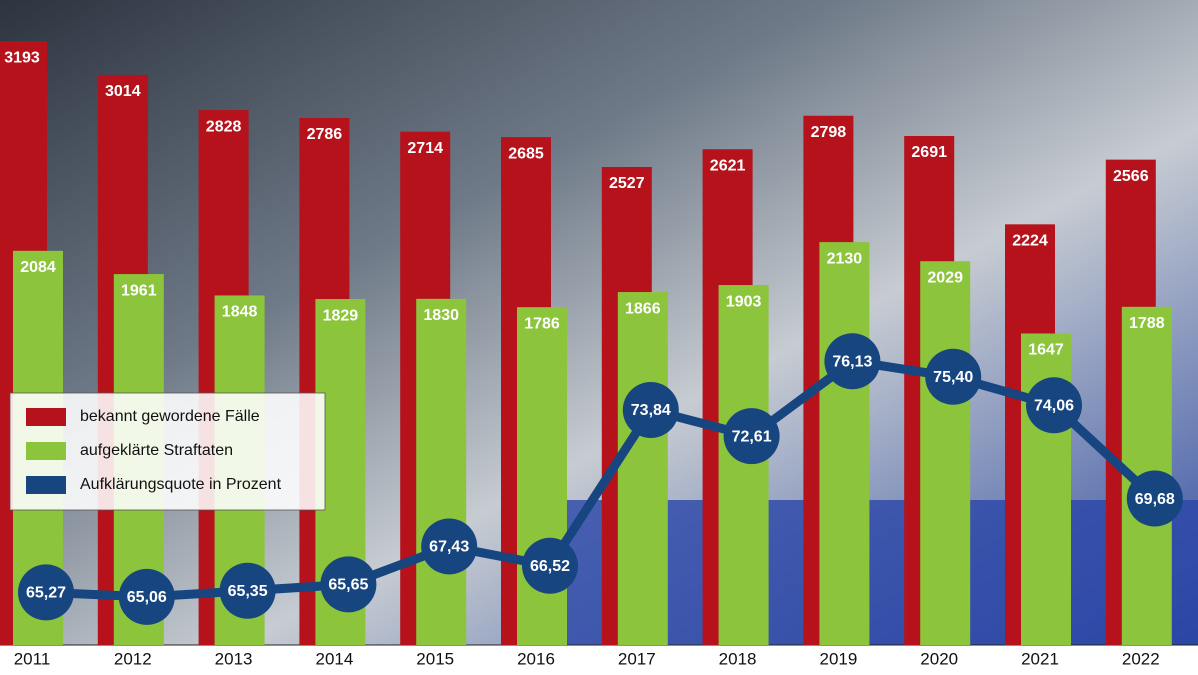 This screenshot has height=675, width=1198. What do you see at coordinates (845, 258) in the screenshot?
I see `bar-value-label: 2130` at bounding box center [845, 258].